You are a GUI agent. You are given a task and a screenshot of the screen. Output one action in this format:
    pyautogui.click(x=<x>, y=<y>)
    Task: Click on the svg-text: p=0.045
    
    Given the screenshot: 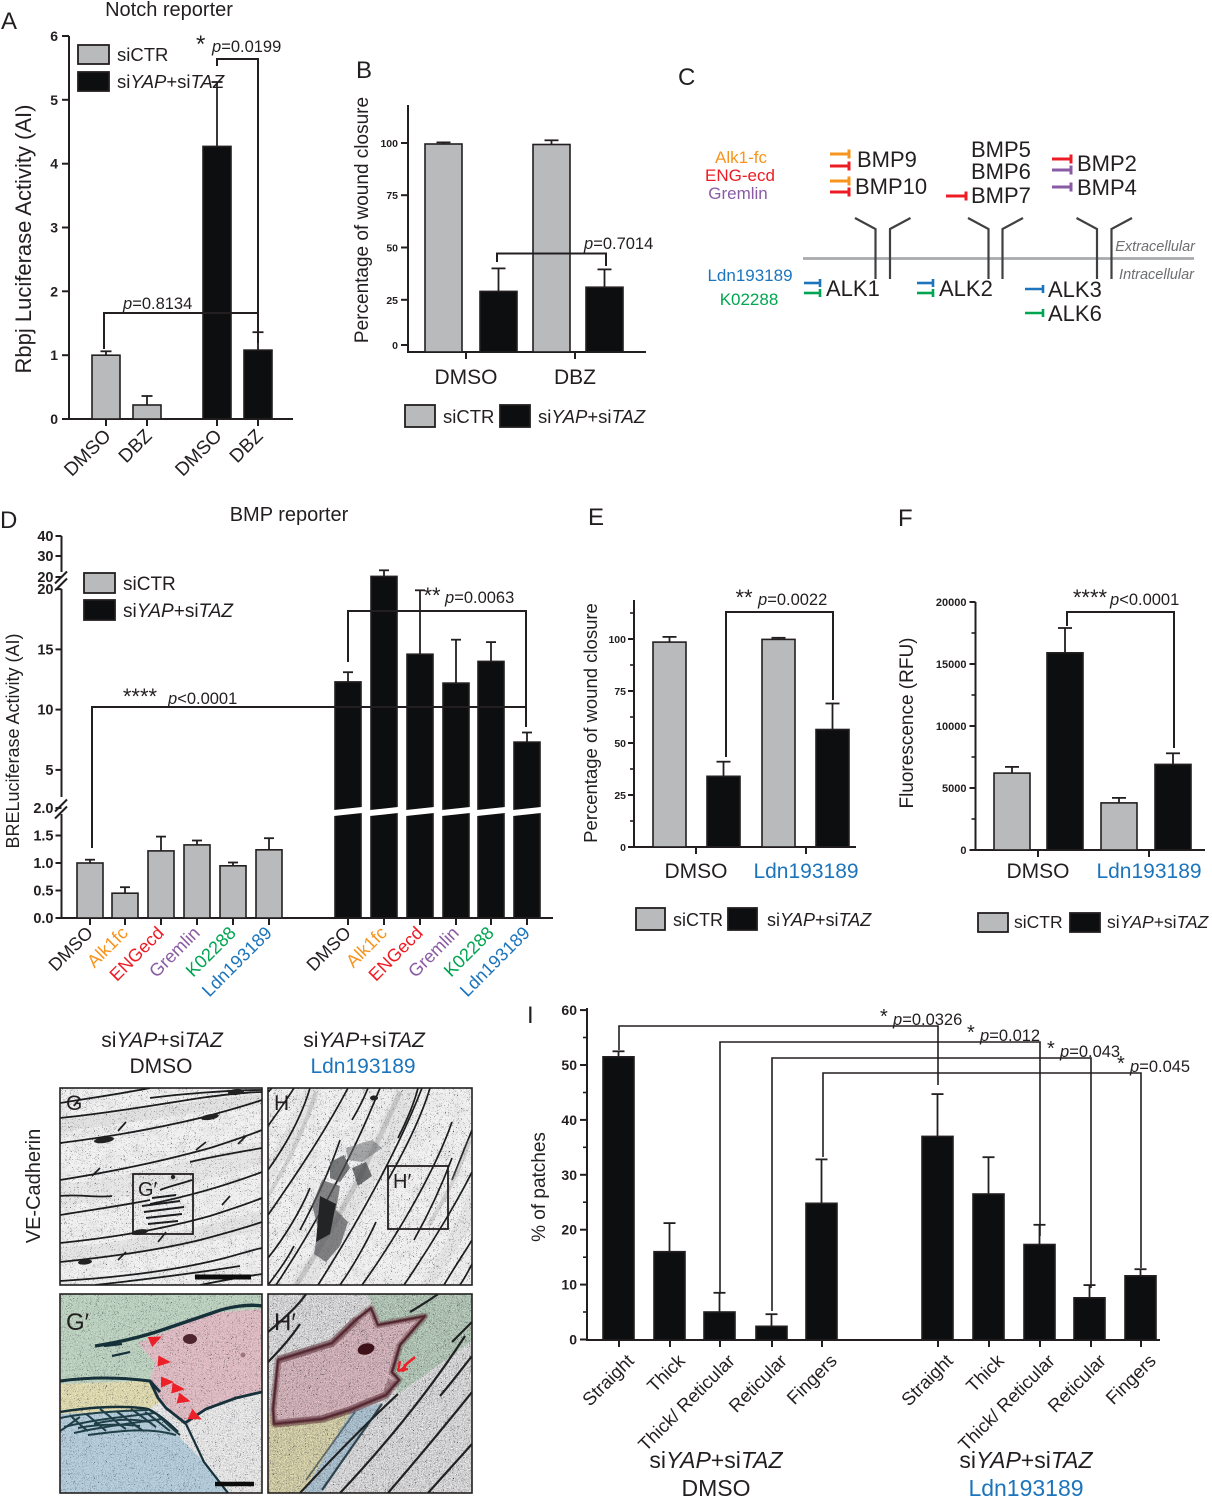 What is the action you would take?
    pyautogui.click(x=1159, y=1067)
    